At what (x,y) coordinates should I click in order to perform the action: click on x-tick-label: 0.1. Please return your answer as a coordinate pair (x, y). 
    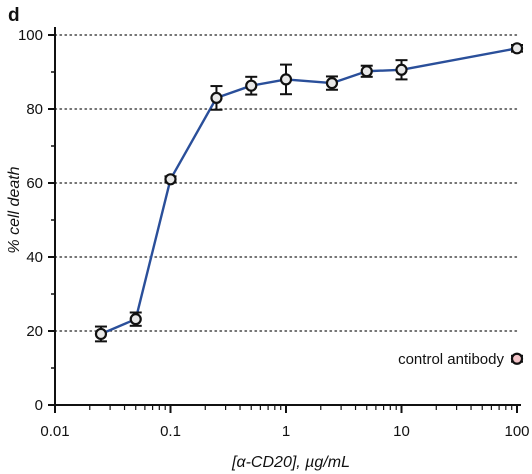
    Looking at the image, I should click on (170, 431).